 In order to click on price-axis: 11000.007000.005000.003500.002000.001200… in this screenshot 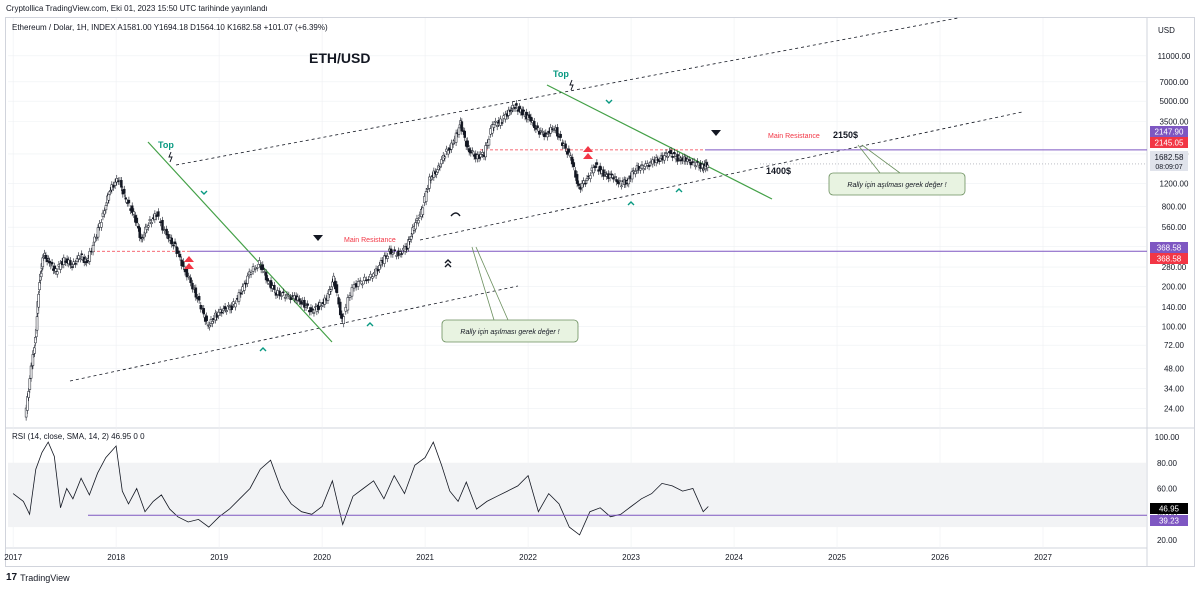, I will do `click(1173, 298)`.